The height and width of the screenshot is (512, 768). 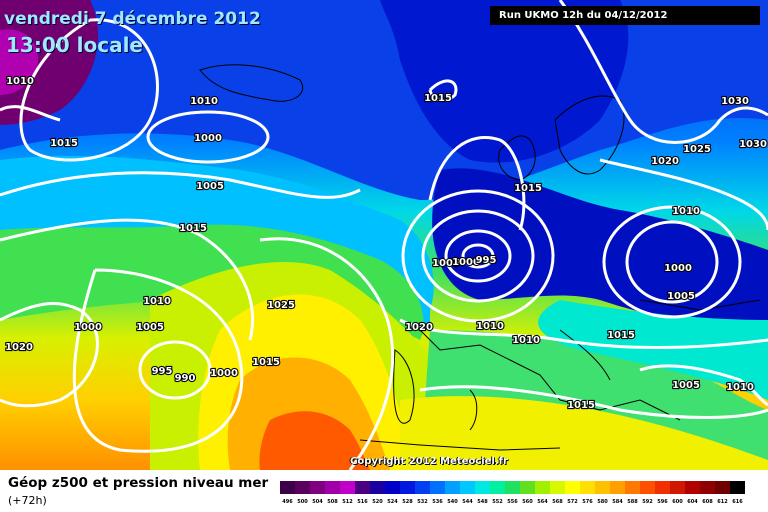 I want to click on scale-label: 508, so click(x=332, y=502).